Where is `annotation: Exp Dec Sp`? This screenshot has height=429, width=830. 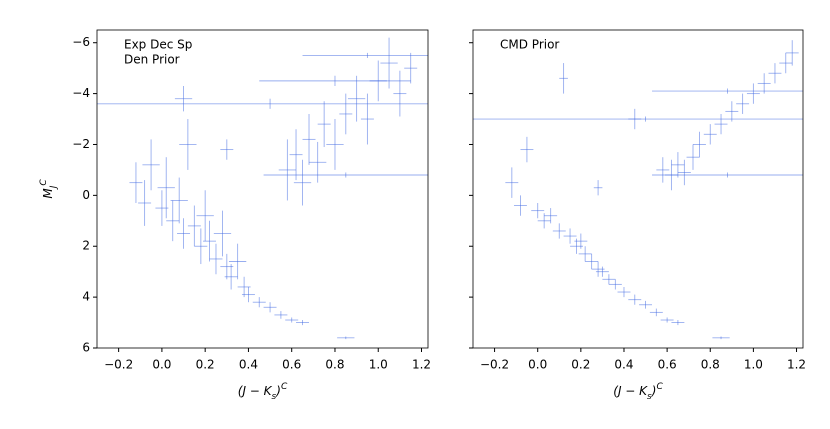
annotation: Exp Dec Sp is located at coordinates (158, 45).